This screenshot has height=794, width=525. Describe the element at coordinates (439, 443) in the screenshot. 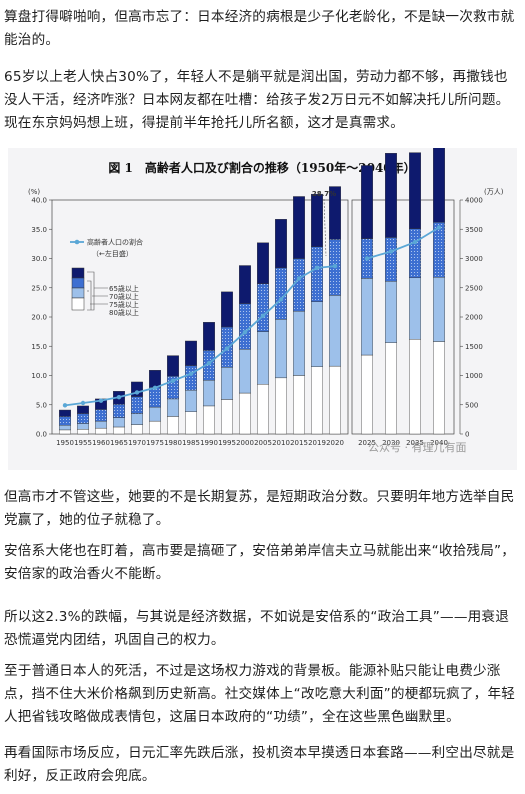

I see `x-tick-2040: 2040` at that location.